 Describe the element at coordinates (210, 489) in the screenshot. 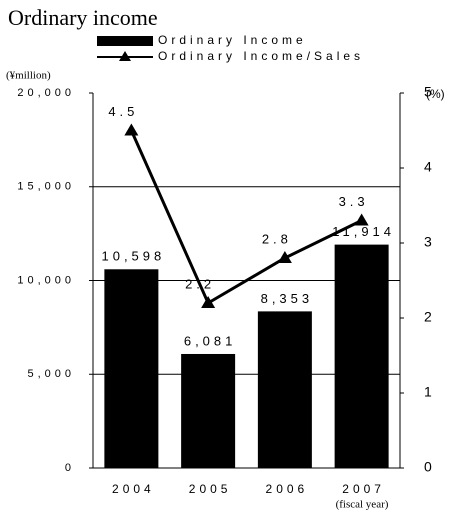

I see `x-tick-label: 2005` at that location.